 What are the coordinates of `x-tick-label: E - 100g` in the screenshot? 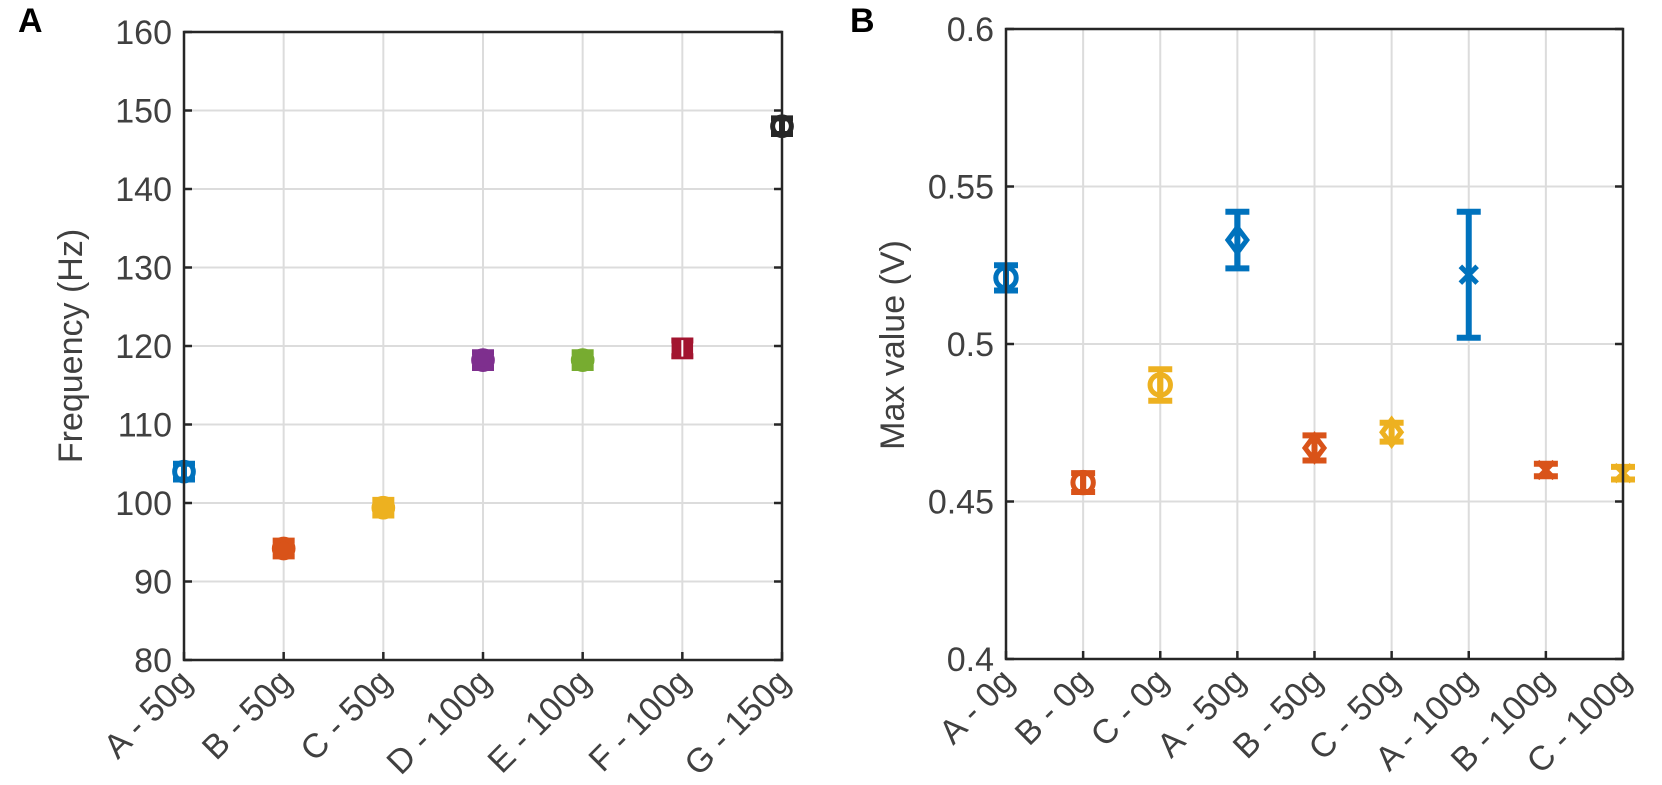 It's located at (540, 722).